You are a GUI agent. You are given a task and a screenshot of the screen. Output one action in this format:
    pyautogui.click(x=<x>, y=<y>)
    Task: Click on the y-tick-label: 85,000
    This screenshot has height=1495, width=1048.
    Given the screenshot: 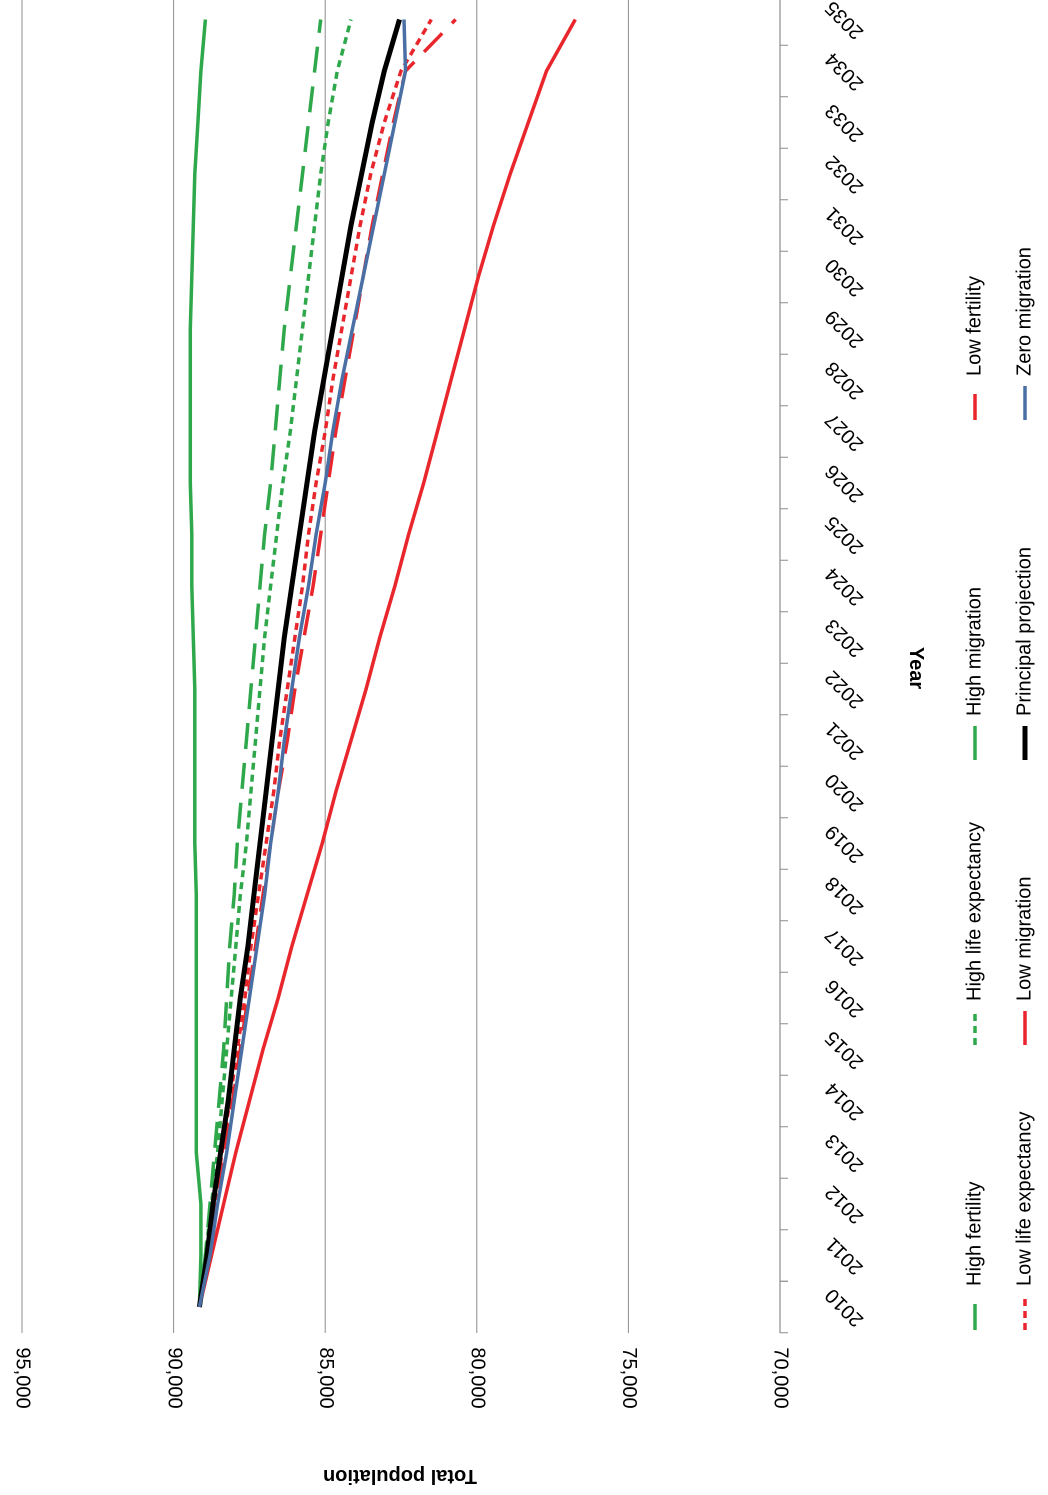 What is the action you would take?
    pyautogui.click(x=326, y=1377)
    